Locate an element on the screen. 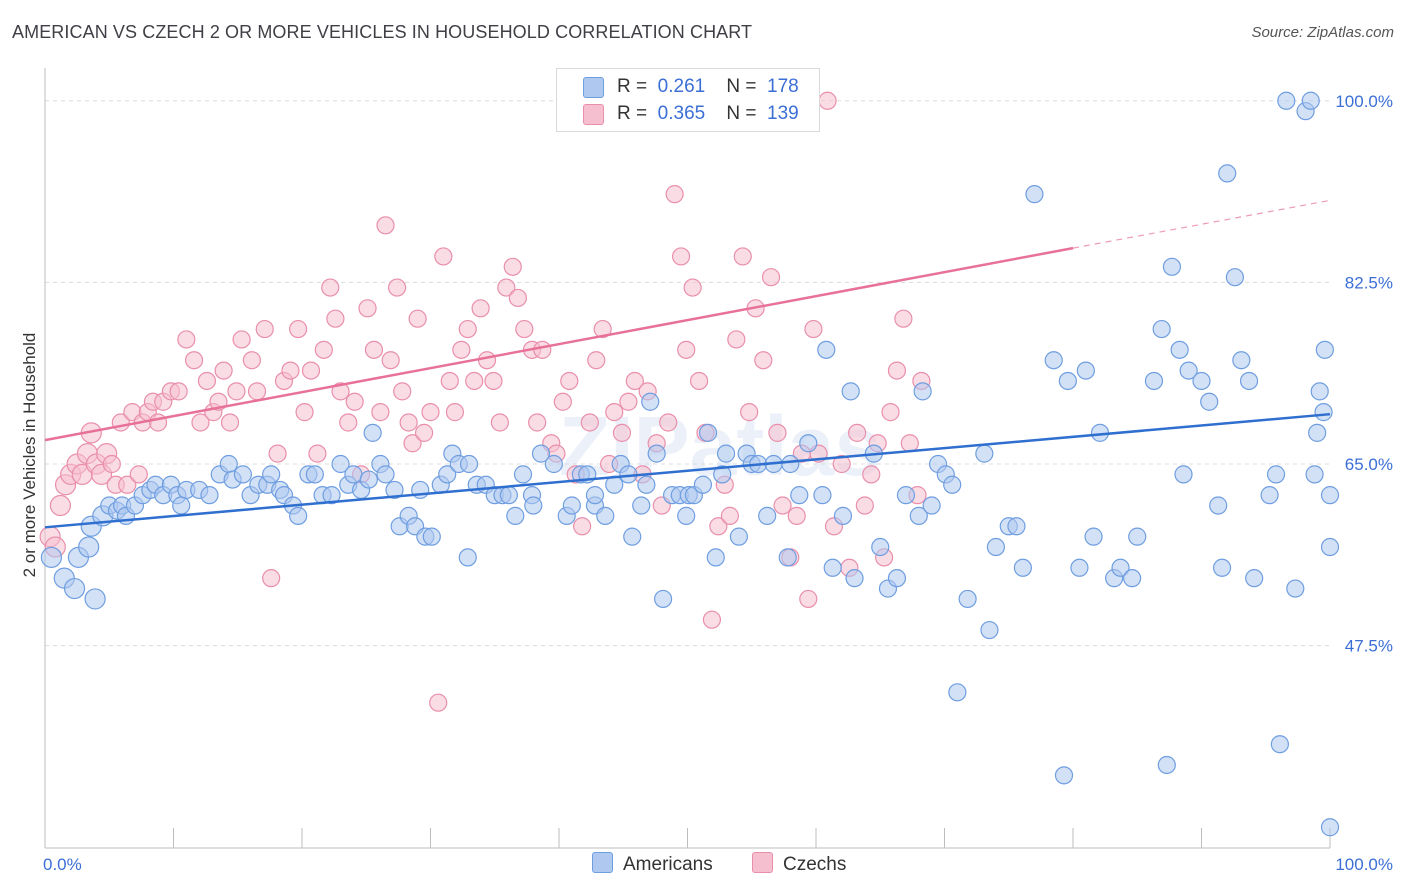 This screenshot has width=1406, height=892. x-tick-label: 0.0% is located at coordinates (62, 864).